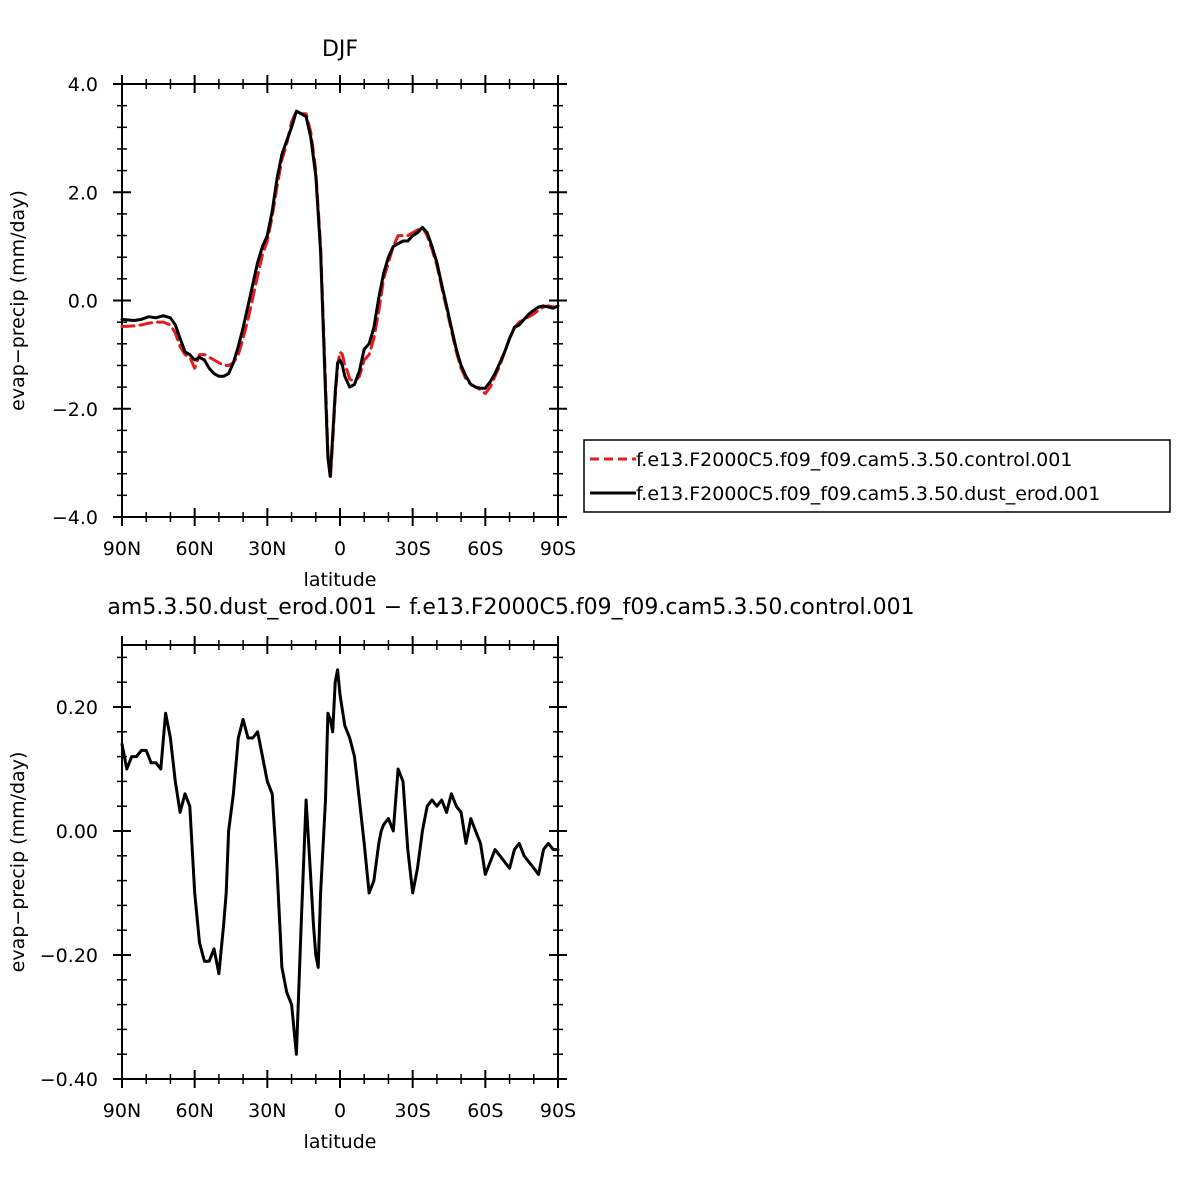 The image size is (1188, 1185). What do you see at coordinates (77, 832) in the screenshot?
I see `y-tick-label: 0.00` at bounding box center [77, 832].